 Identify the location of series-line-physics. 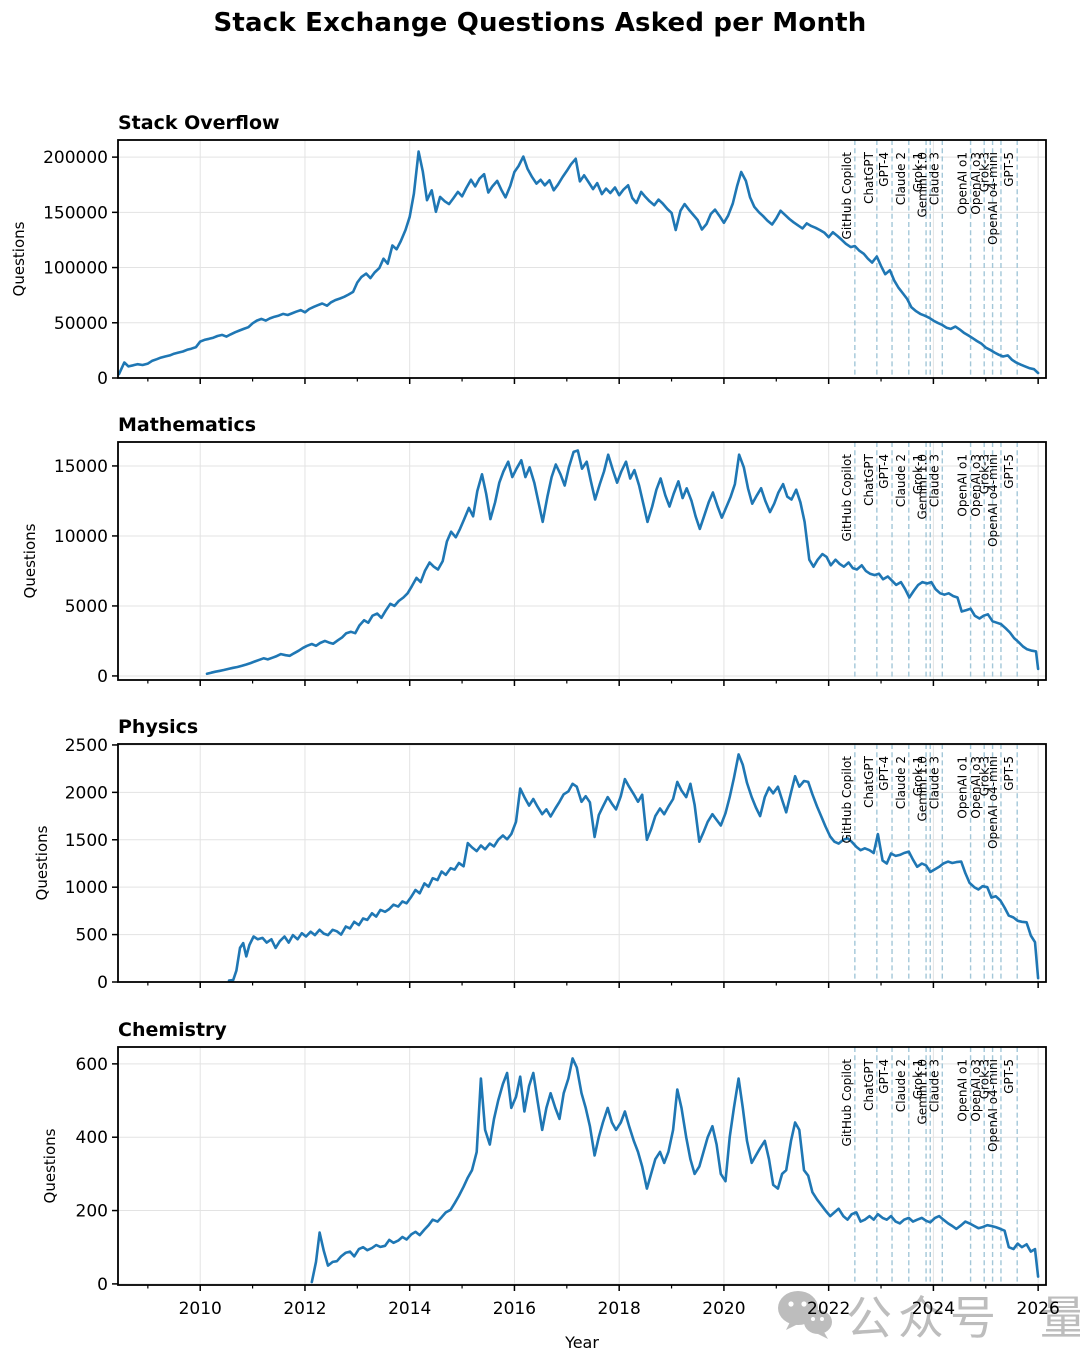
(633, 867).